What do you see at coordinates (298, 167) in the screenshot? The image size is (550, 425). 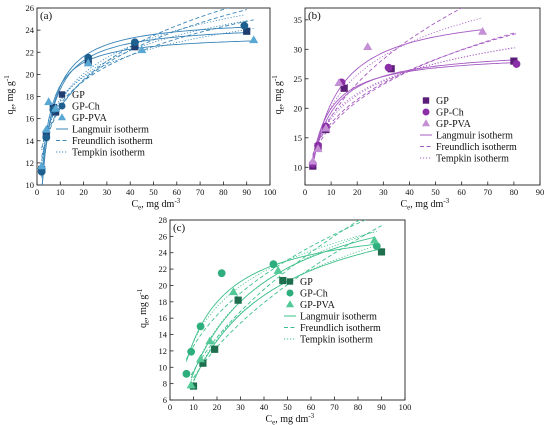 I see `y-tick-label: 10` at bounding box center [298, 167].